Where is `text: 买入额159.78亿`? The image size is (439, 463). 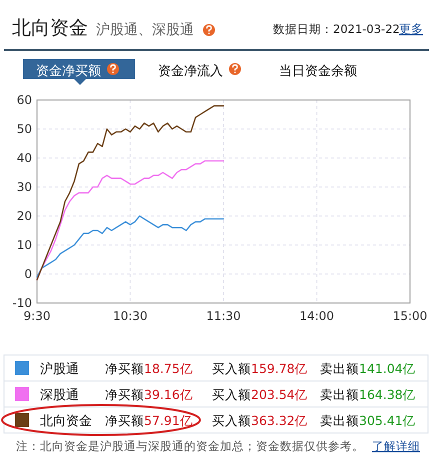
text: 买入额159.78亿 is located at coordinates (260, 368).